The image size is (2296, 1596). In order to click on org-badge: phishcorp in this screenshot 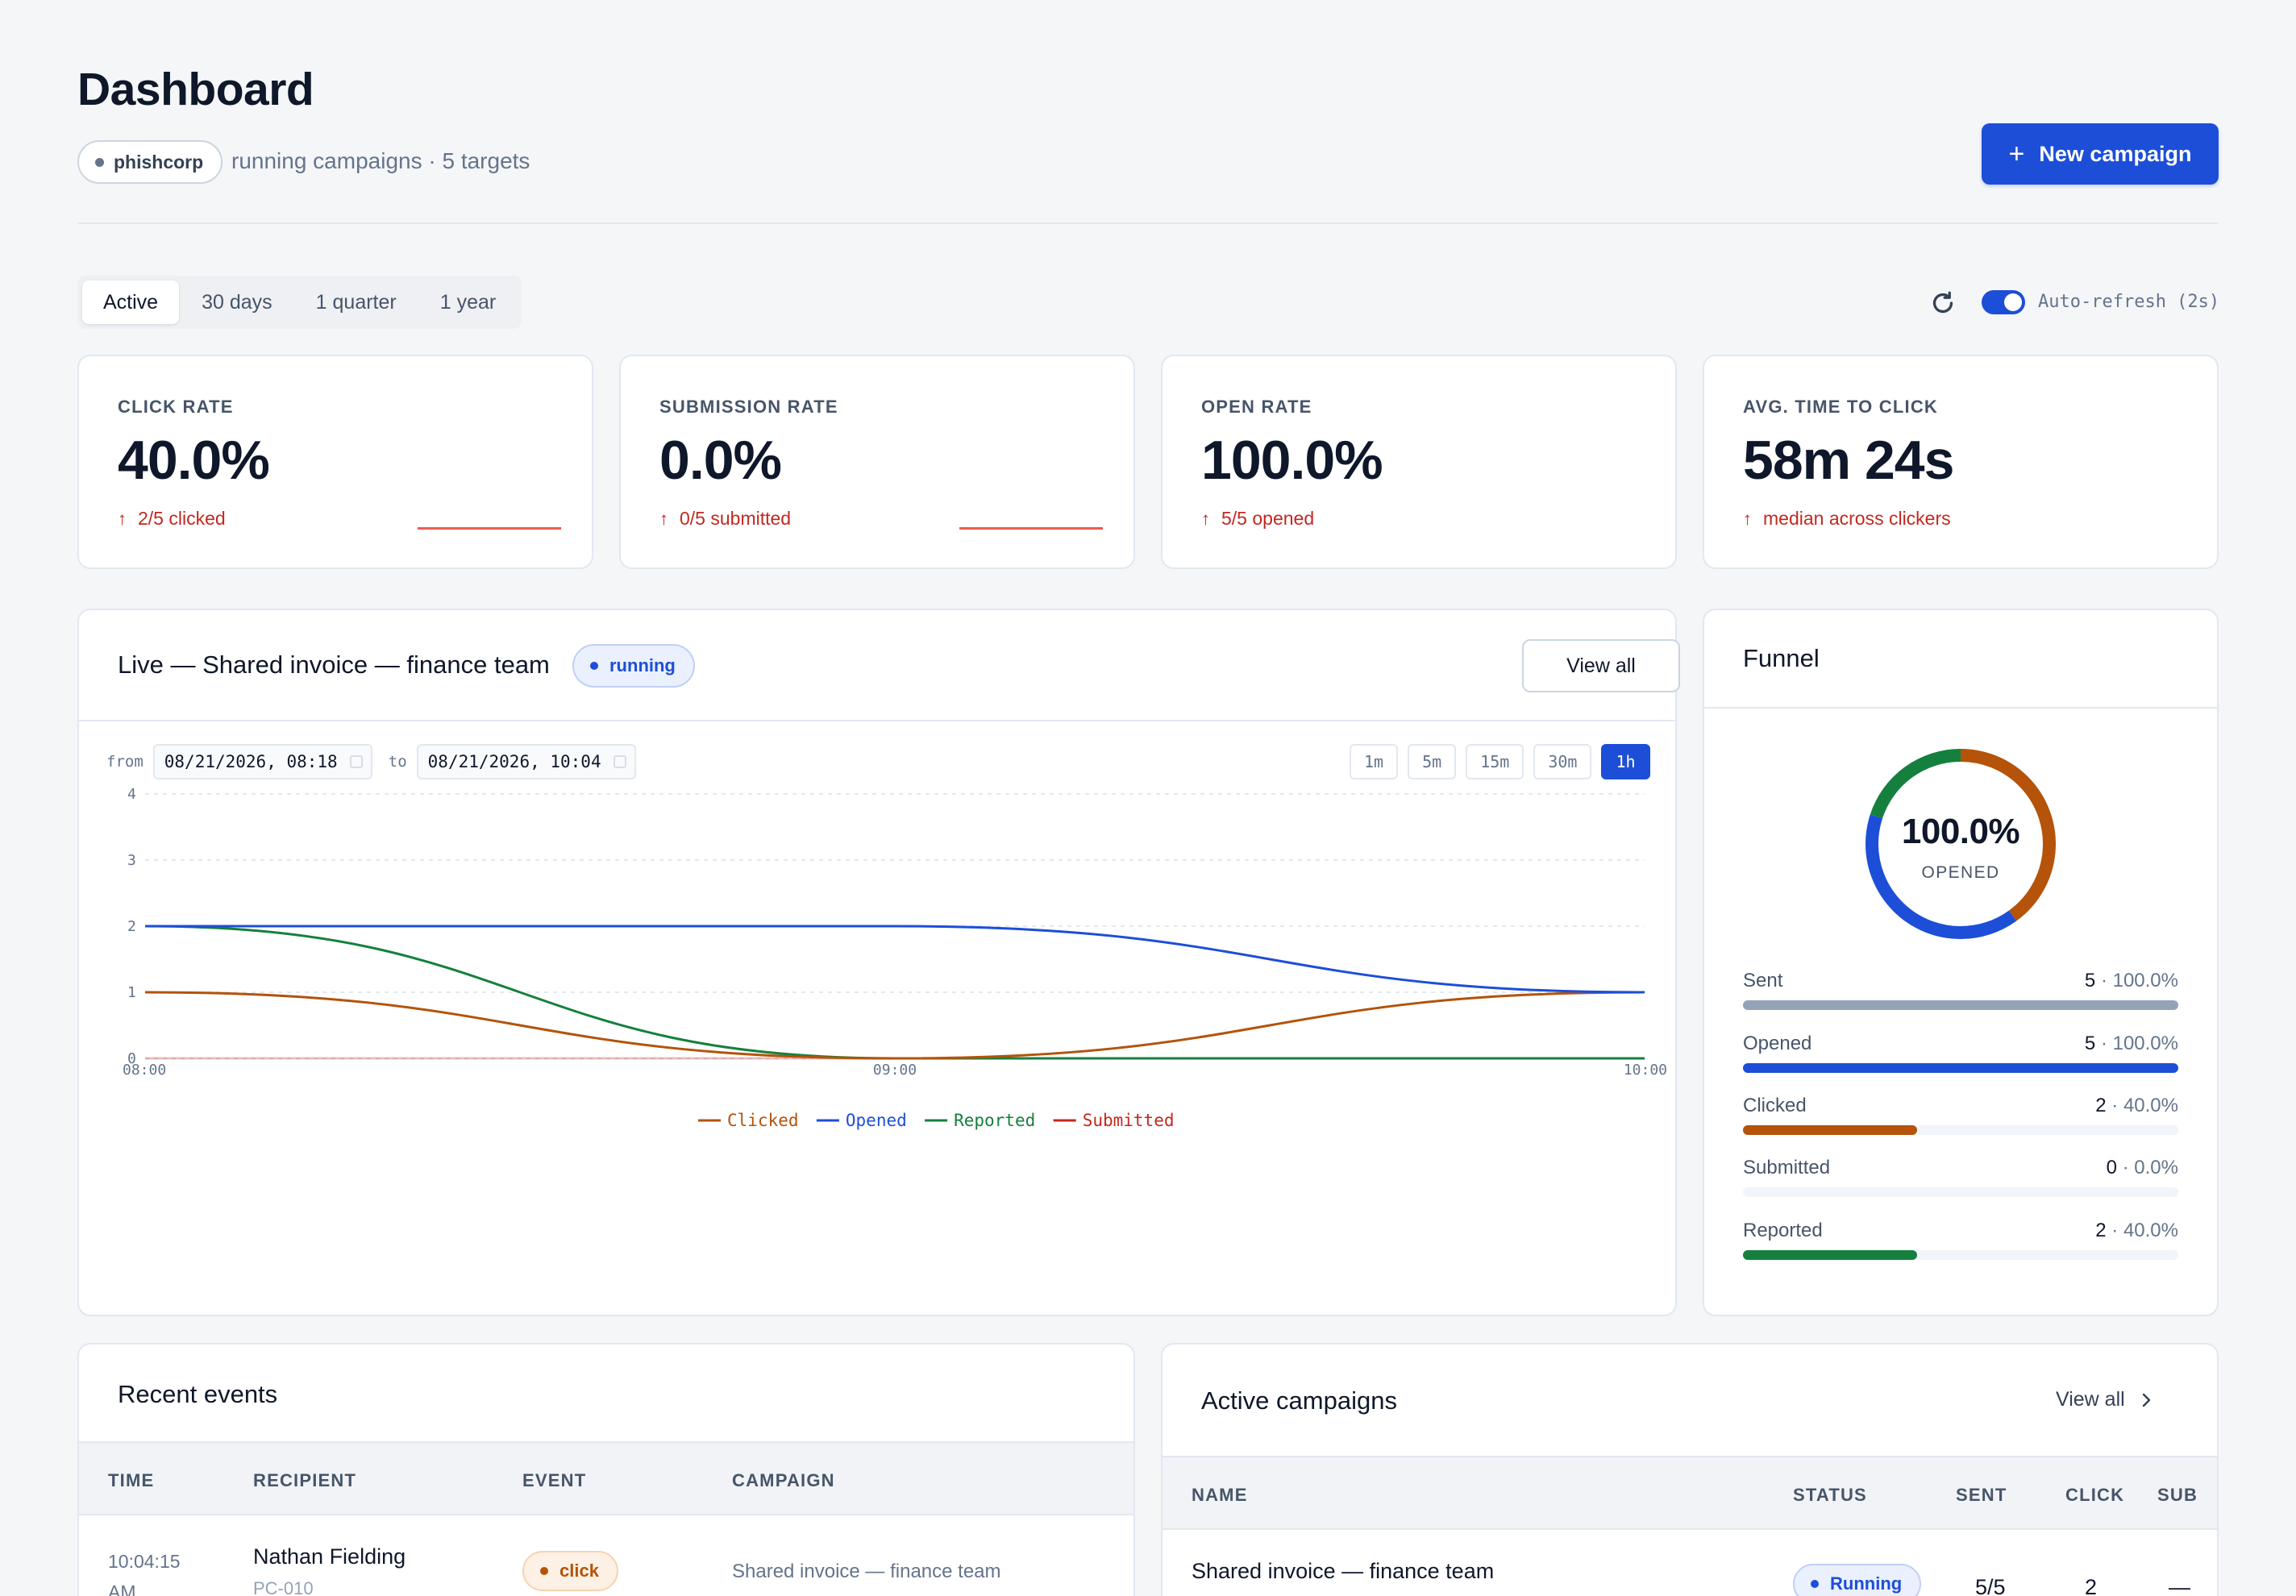, I will do `click(150, 162)`.